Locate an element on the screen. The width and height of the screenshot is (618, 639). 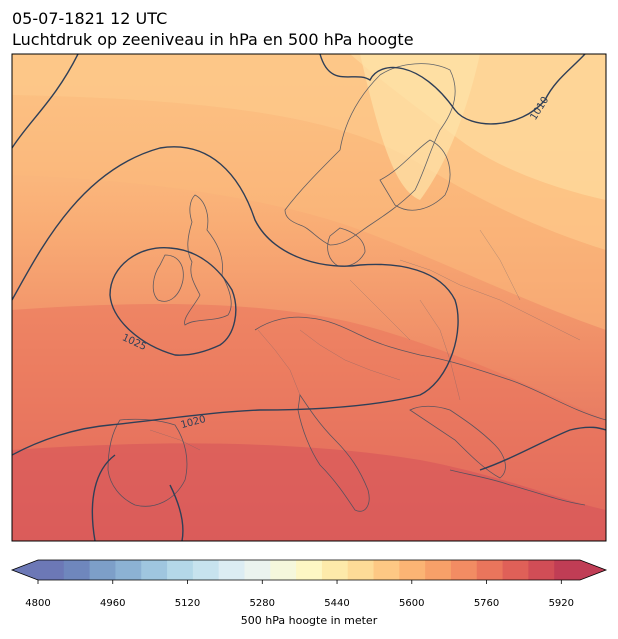
colorbar-tick-label: 5600 is located at coordinates (412, 603).